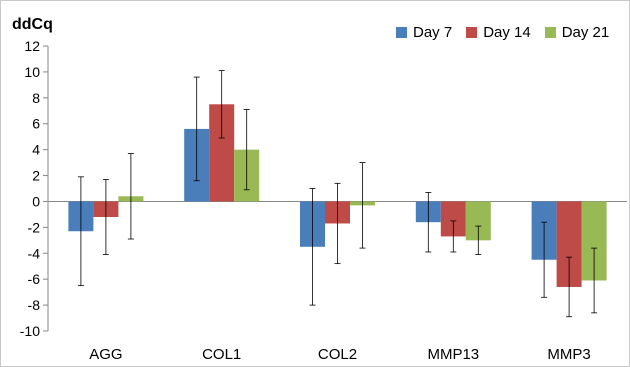 This screenshot has height=367, width=630. Describe the element at coordinates (34, 305) in the screenshot. I see `y-tick-label: -8` at that location.